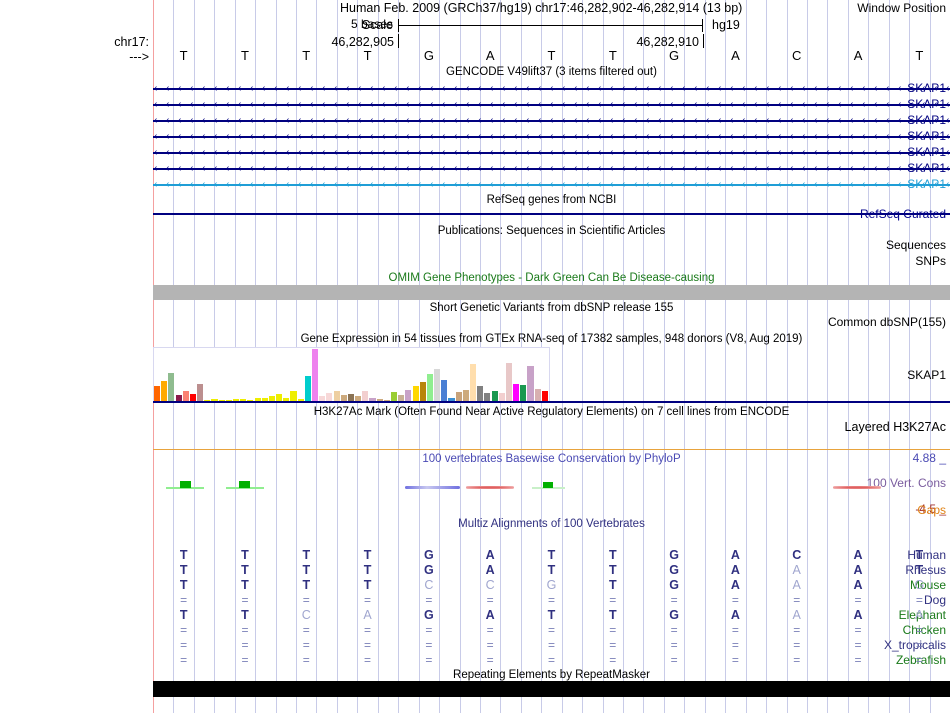  Describe the element at coordinates (551, 214) in the screenshot. I see `refseq-feature-line` at that location.